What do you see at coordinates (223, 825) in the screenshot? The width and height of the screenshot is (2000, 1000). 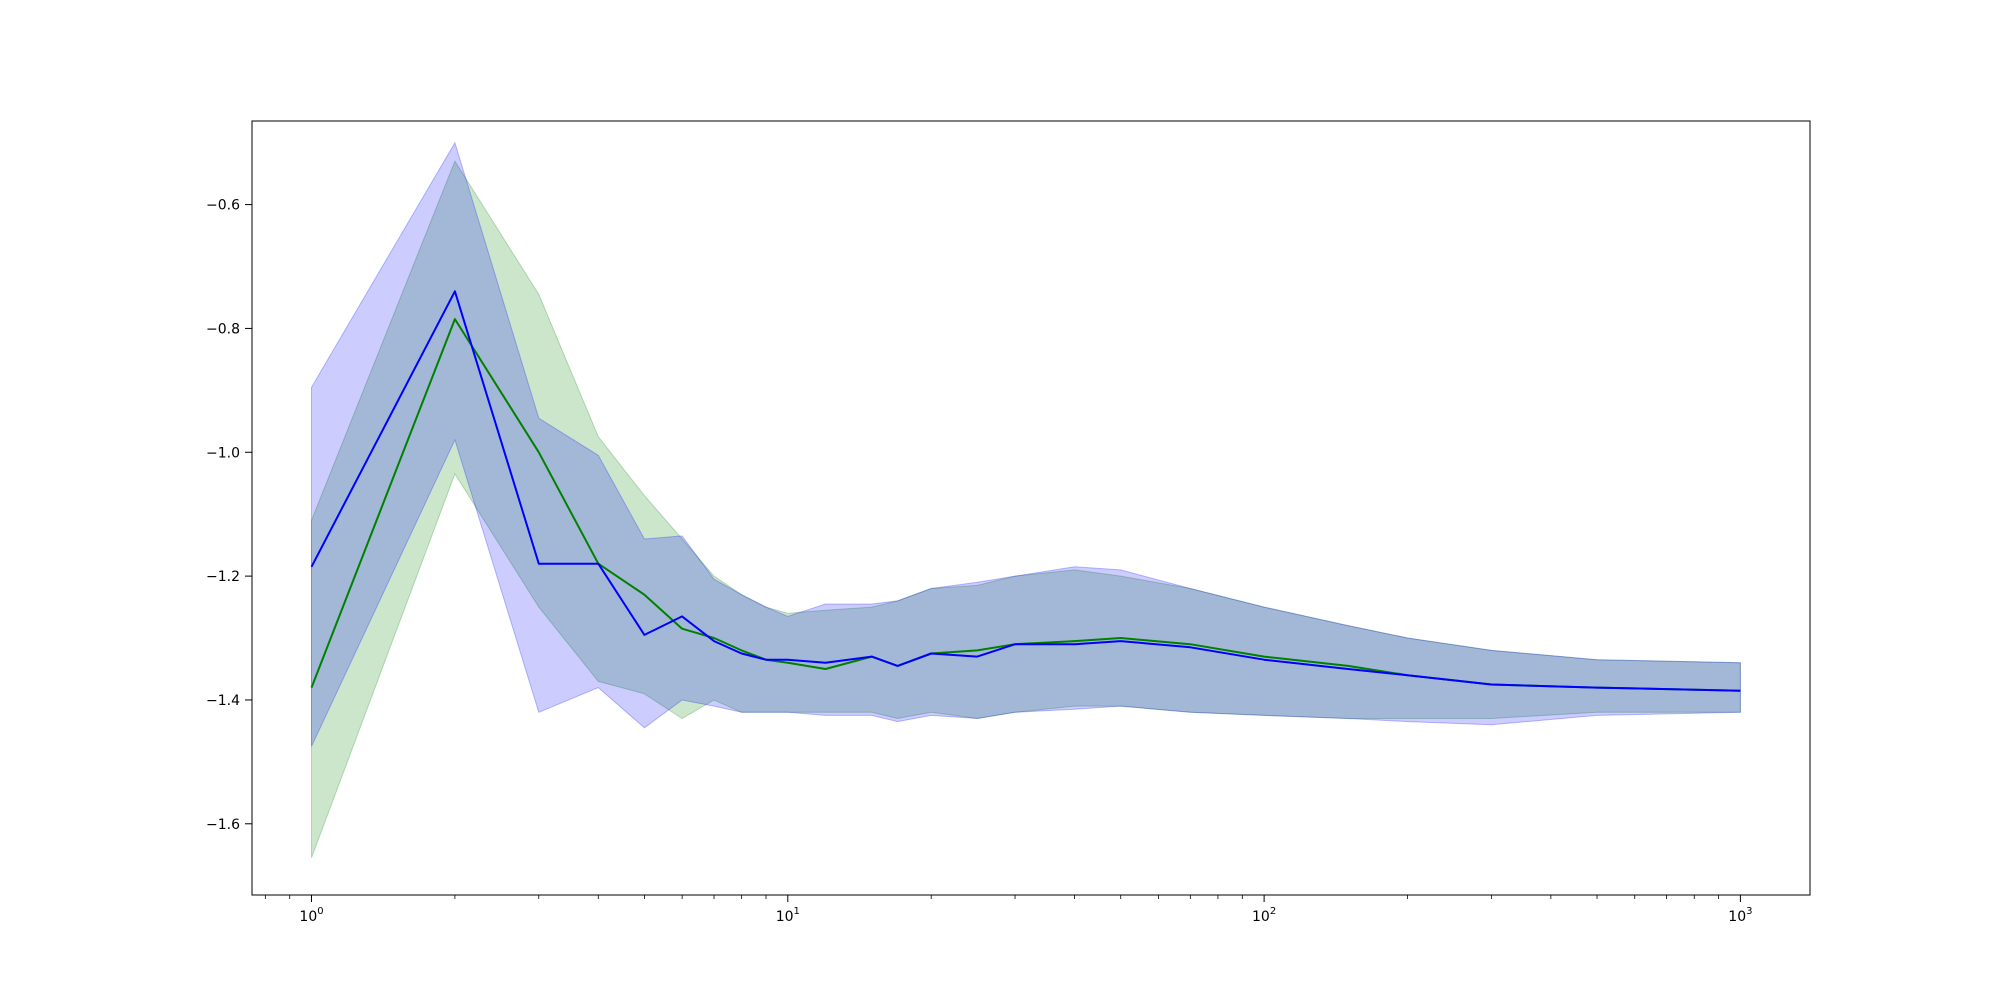 I see `y-tick-label: −1.6` at bounding box center [223, 825].